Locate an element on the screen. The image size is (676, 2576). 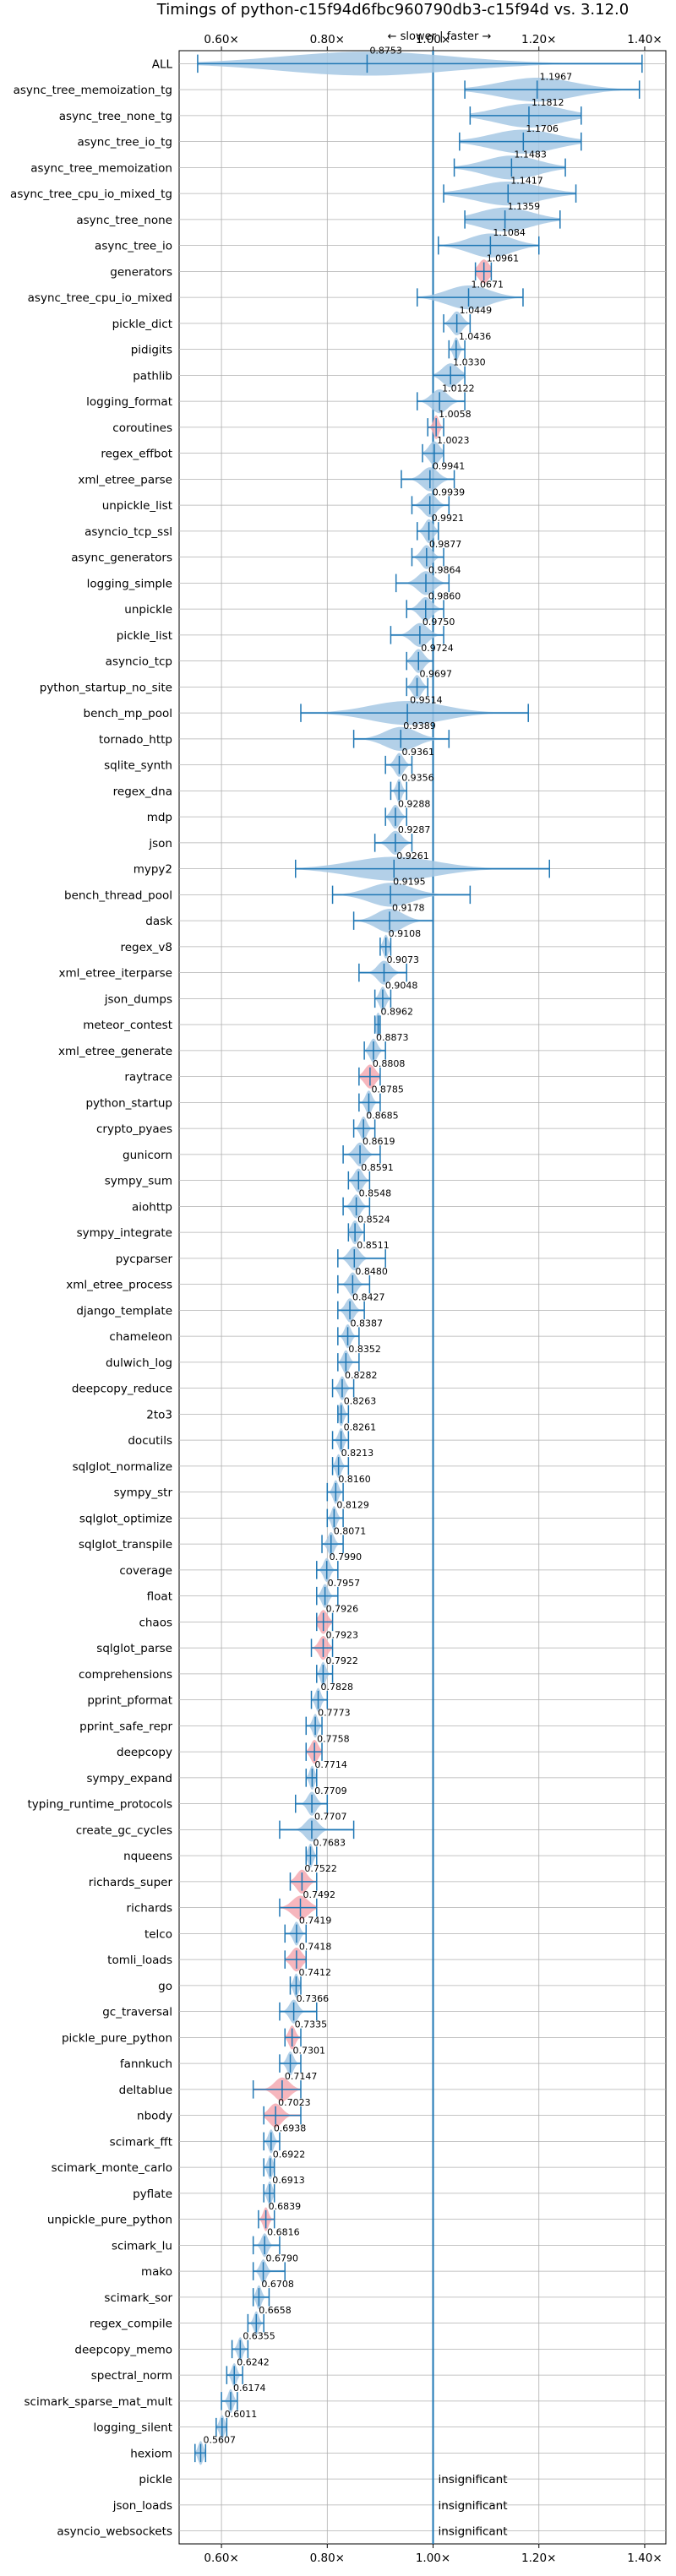
mean-value-label: 0.7366 is located at coordinates (313, 1998).